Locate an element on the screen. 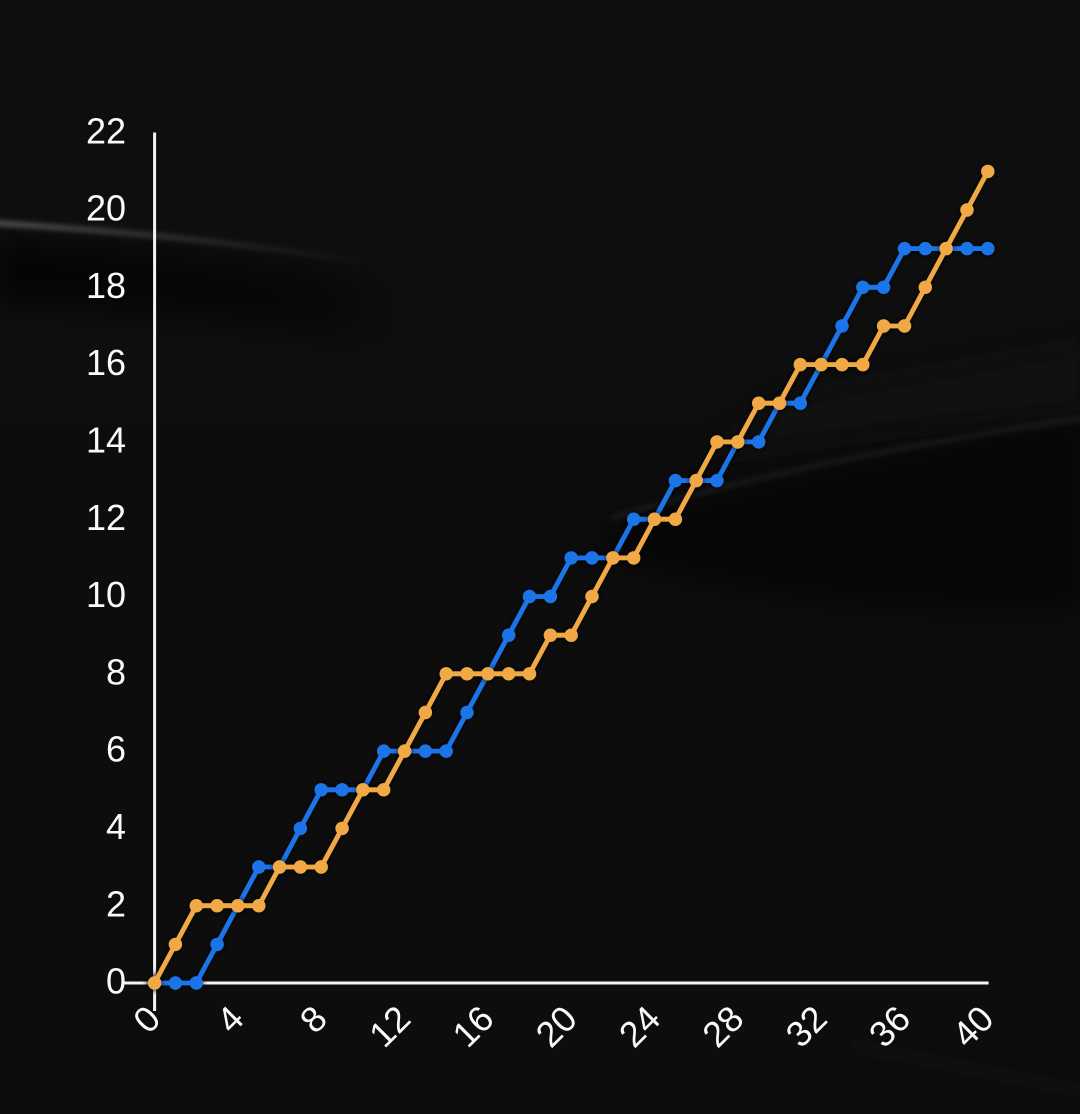 The width and height of the screenshot is (1080, 1114). svg-text: 0 is located at coordinates (116, 981).